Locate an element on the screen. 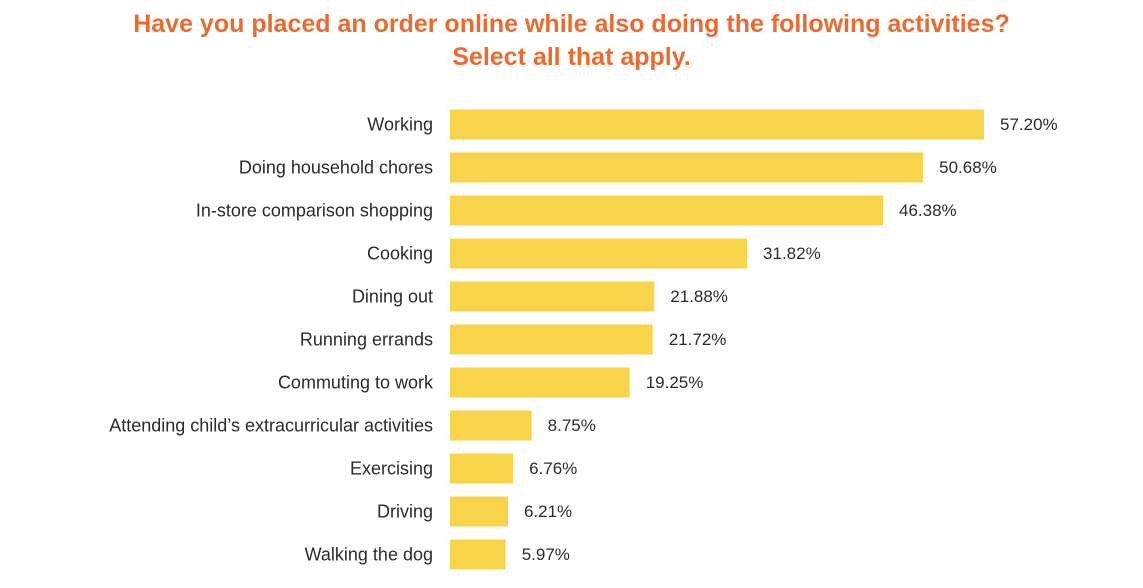 The width and height of the screenshot is (1143, 588). data-label: 31.82% is located at coordinates (792, 253).